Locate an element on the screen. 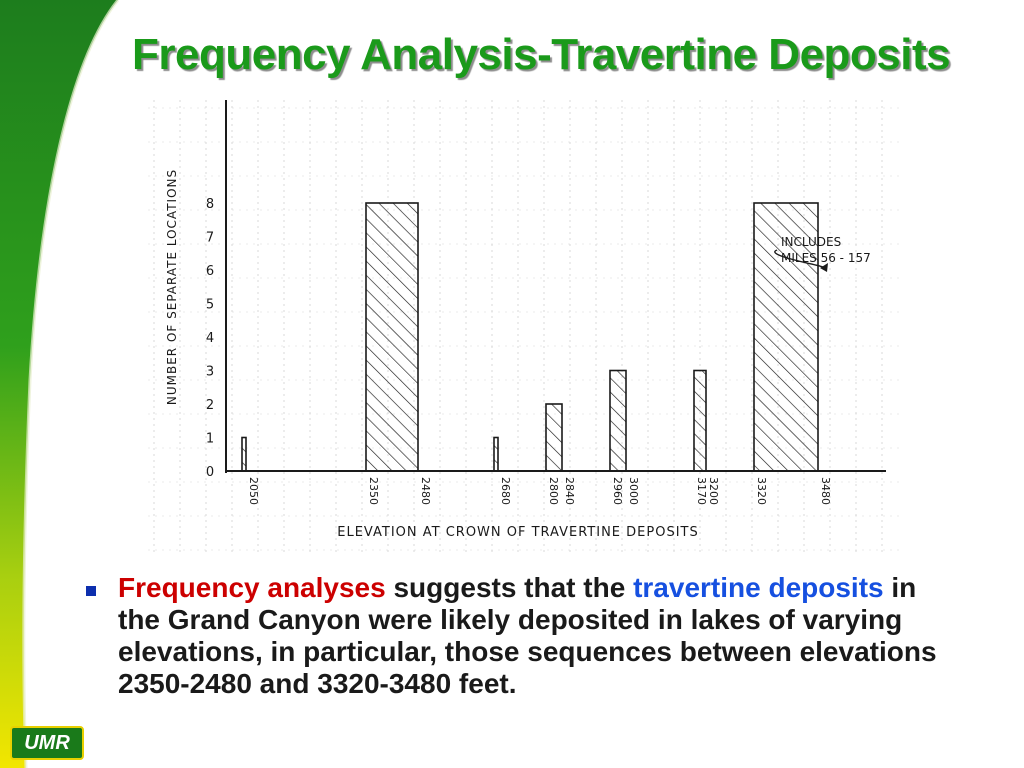 This screenshot has width=1024, height=768. y-tick-label: 8 is located at coordinates (210, 204).